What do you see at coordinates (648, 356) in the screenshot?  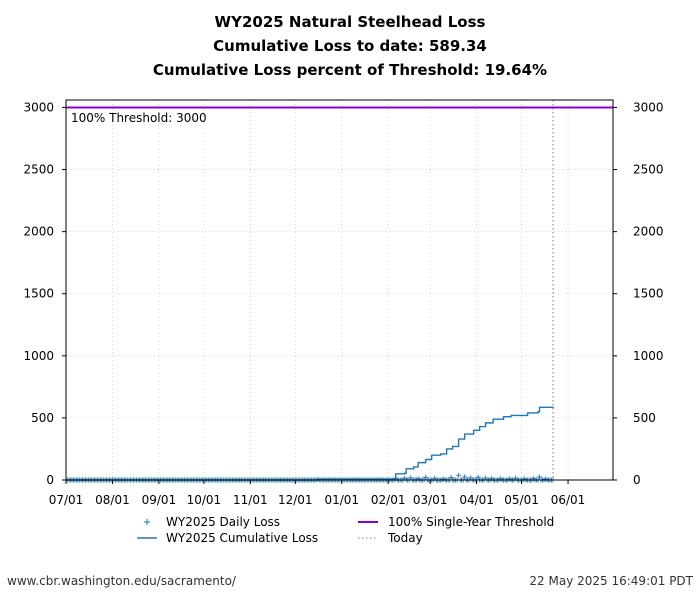 I see `y-tick-label-right: 1000` at bounding box center [648, 356].